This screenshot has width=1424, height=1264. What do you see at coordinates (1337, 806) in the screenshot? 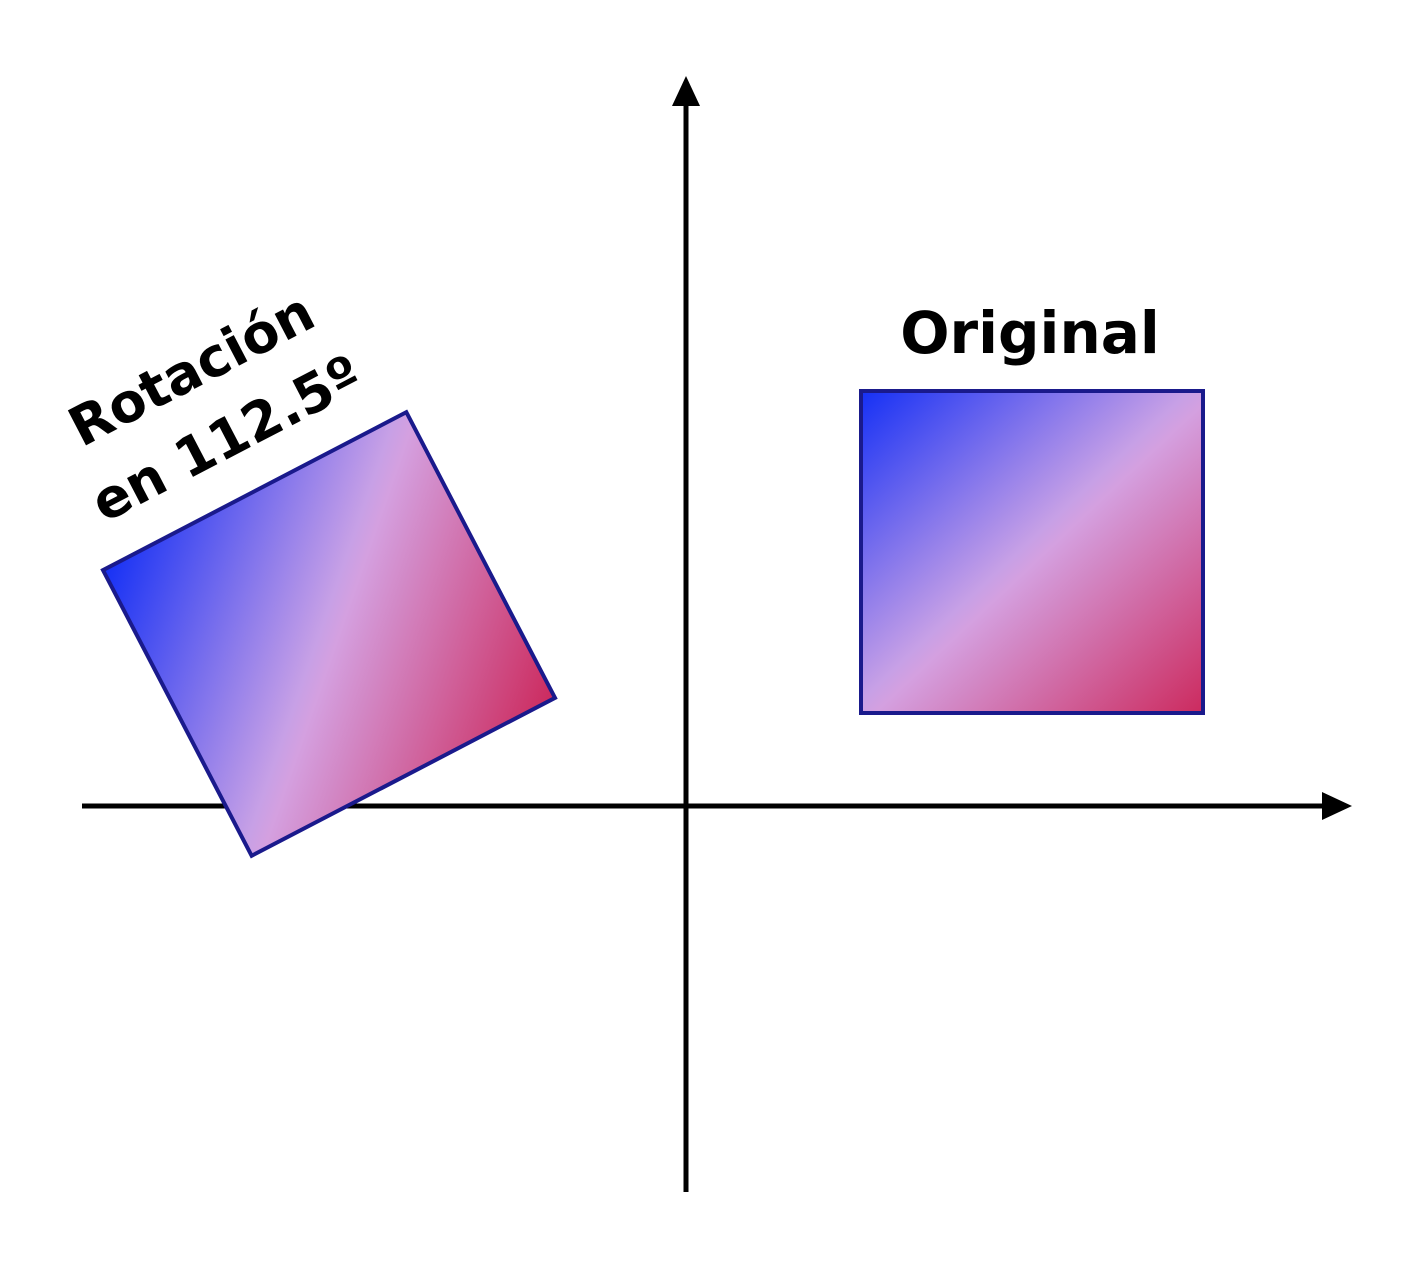
I see `x-axis-arrowhead` at bounding box center [1337, 806].